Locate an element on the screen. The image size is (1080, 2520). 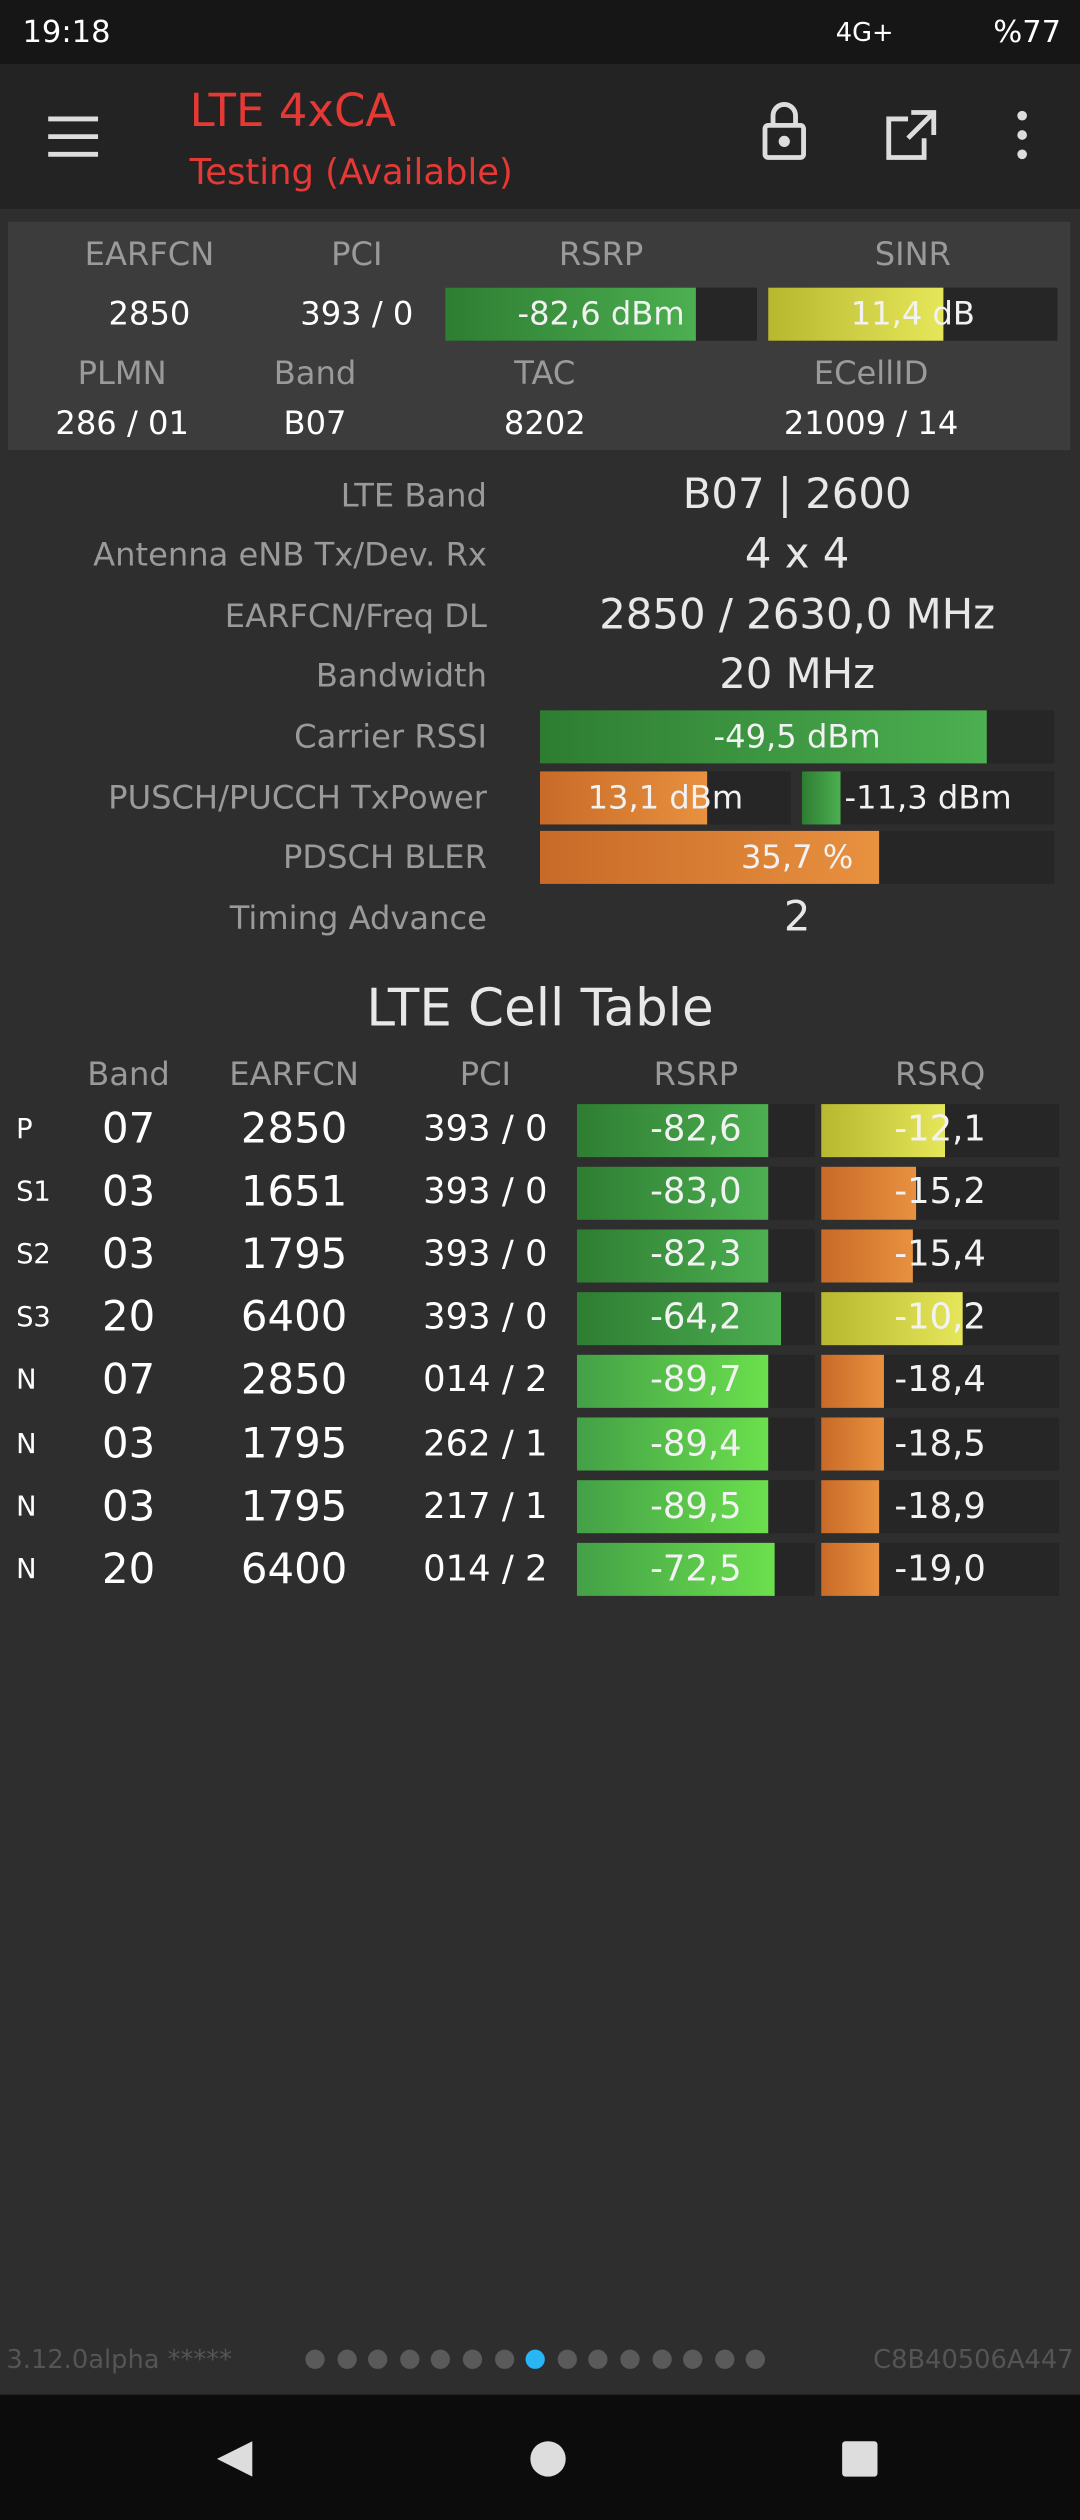
cell-type: S2 is located at coordinates (33, 1255).